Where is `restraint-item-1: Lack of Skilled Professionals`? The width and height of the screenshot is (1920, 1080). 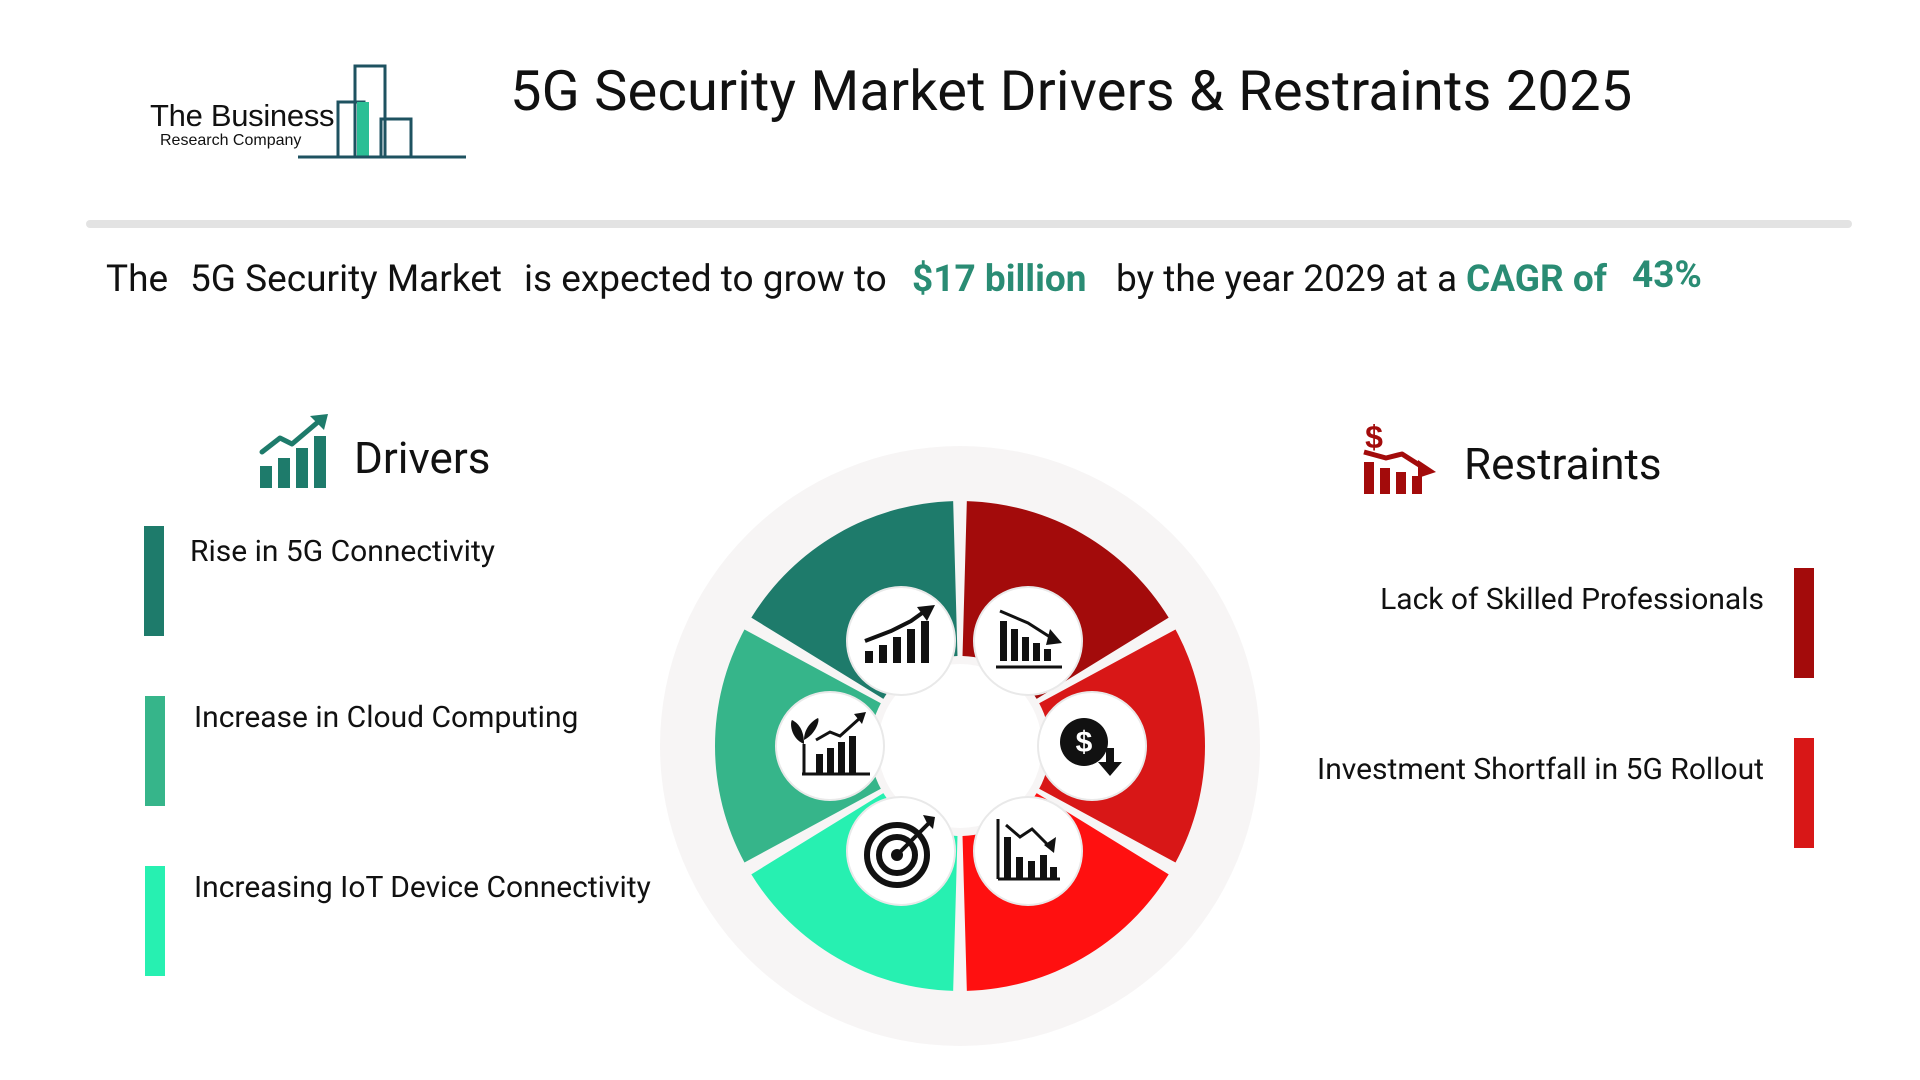
restraint-item-1: Lack of Skilled Professionals is located at coordinates (1572, 599).